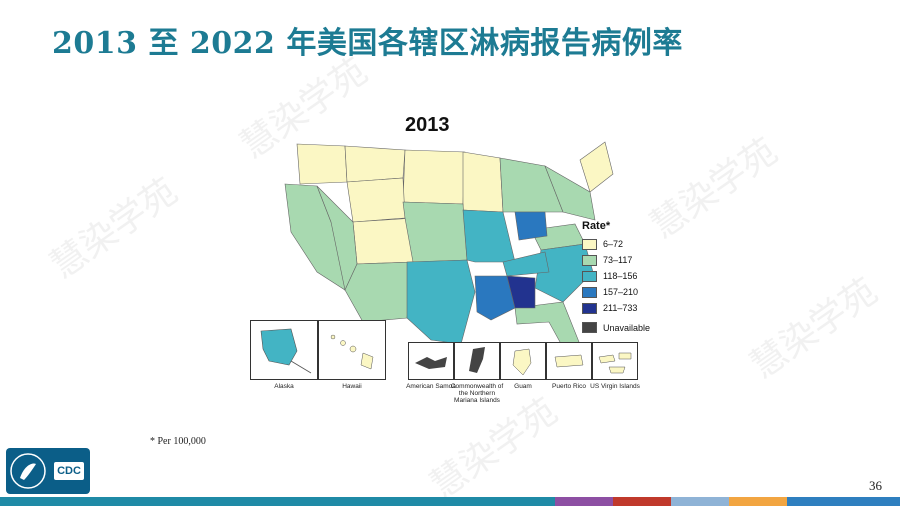 This screenshot has height=509, width=900. What do you see at coordinates (495, 298) in the screenshot?
I see `map-region-lower-mississippi` at bounding box center [495, 298].